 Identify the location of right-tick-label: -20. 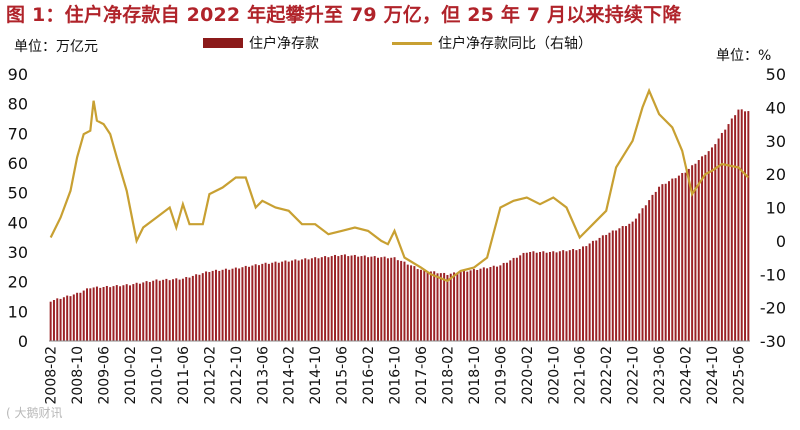
(773, 308).